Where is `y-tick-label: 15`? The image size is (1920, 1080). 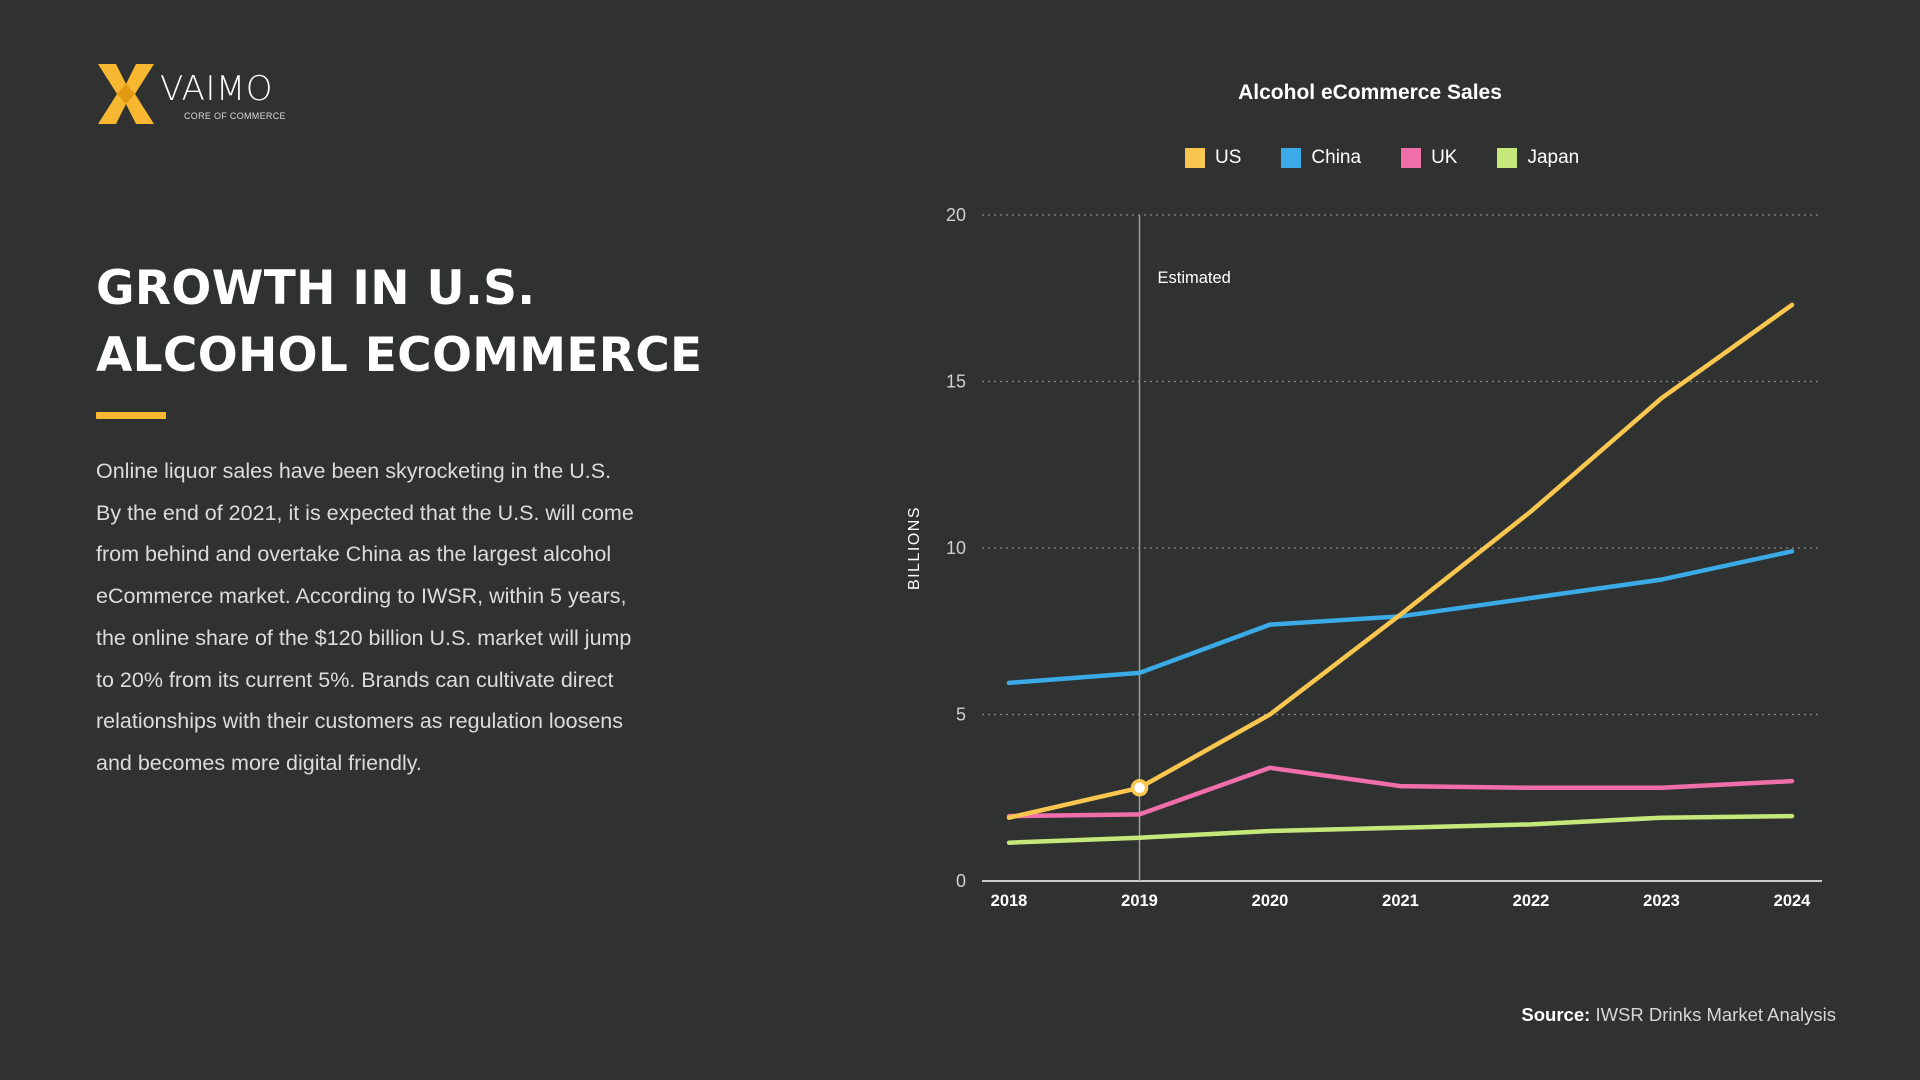
y-tick-label: 15 is located at coordinates (956, 382).